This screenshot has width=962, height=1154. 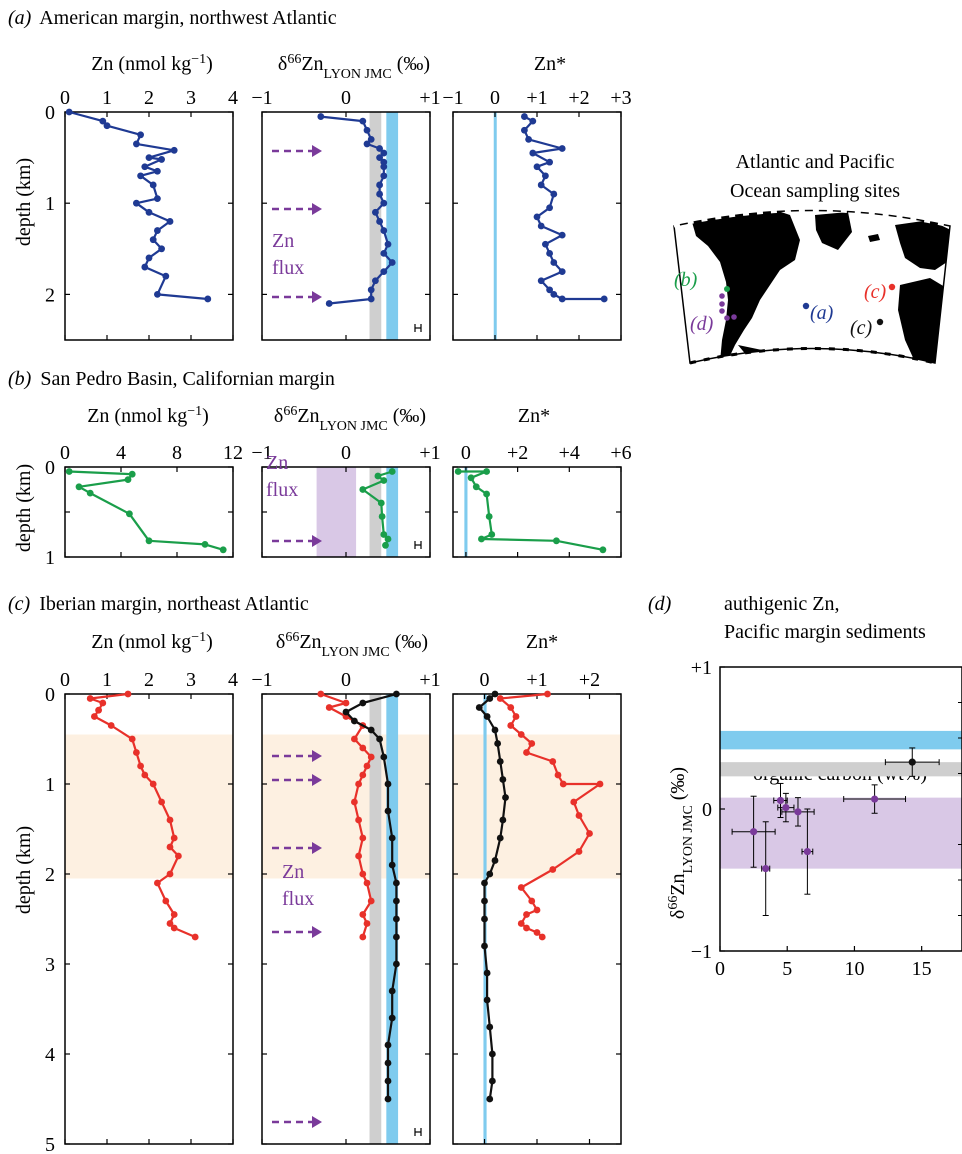 What do you see at coordinates (261, 680) in the screenshot?
I see `c2-xtick-label-0: −1` at bounding box center [261, 680].